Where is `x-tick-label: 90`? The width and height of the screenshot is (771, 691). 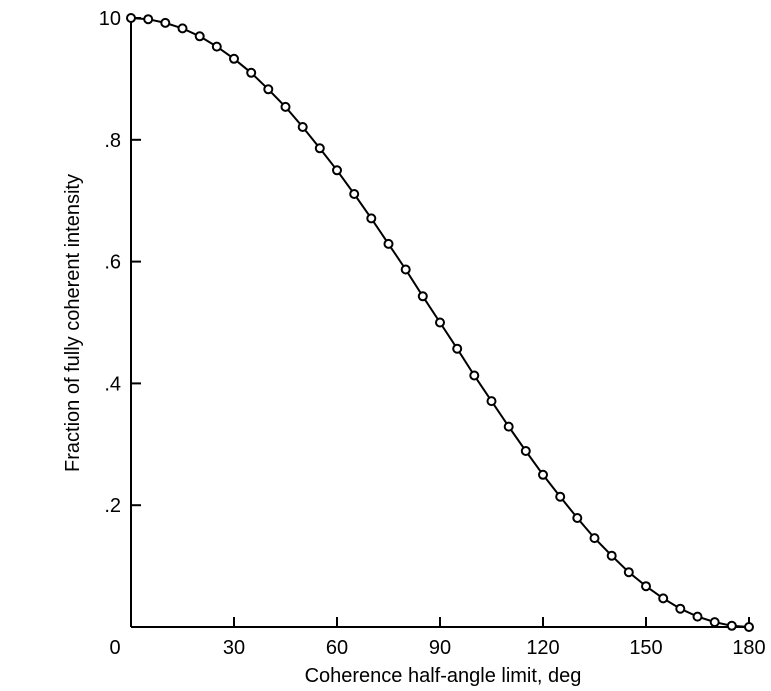 x-tick-label: 90 is located at coordinates (440, 648).